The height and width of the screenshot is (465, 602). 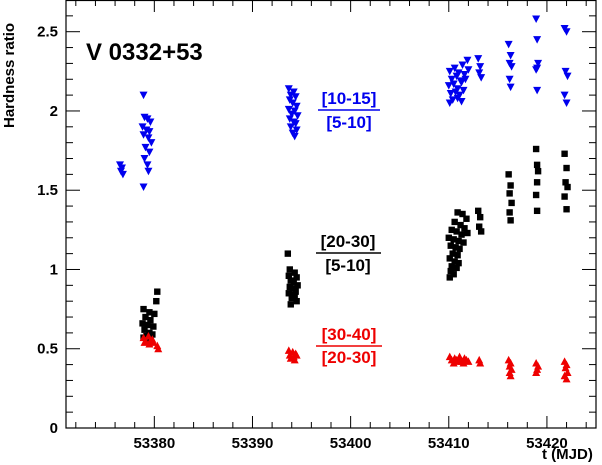 What do you see at coordinates (349, 357) in the screenshot?
I see `red-ratio-denominator: [20-30]` at bounding box center [349, 357].